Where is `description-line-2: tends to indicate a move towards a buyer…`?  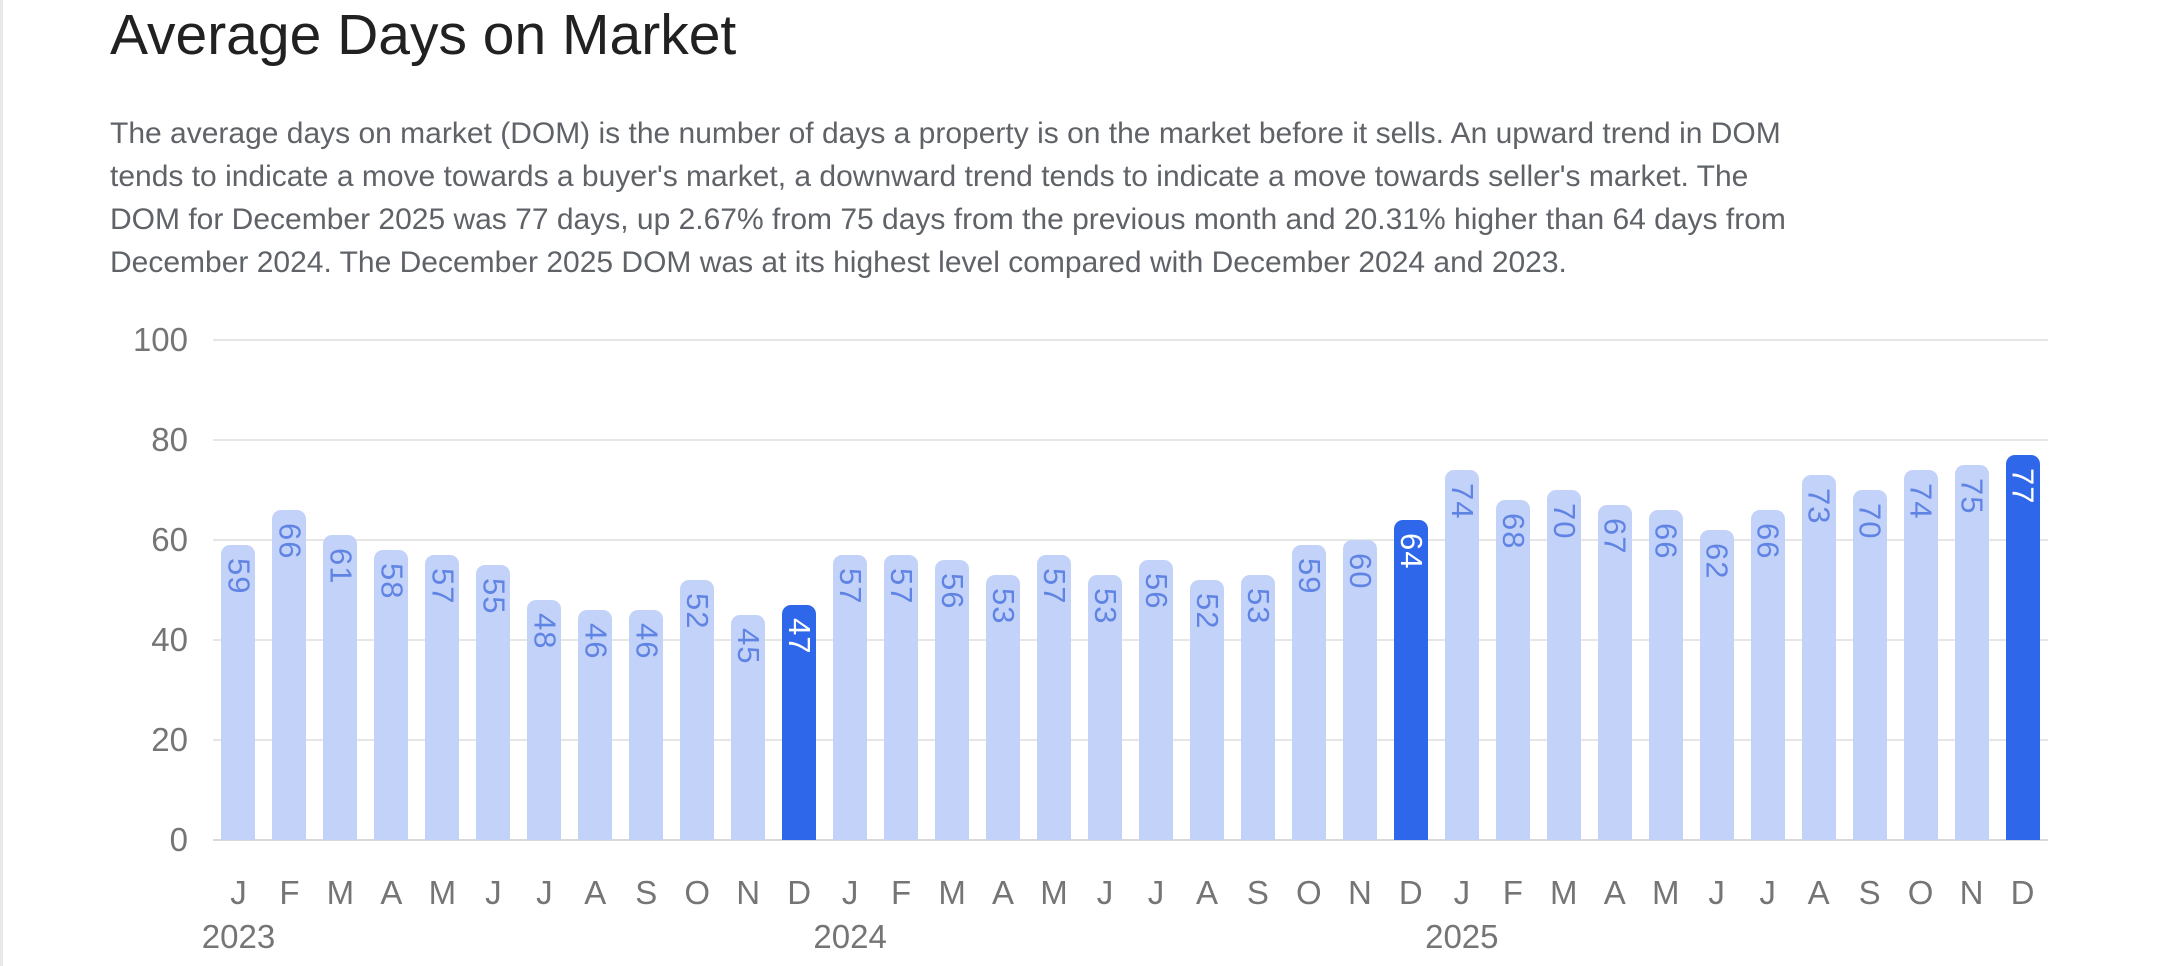
description-line-2: tends to indicate a move towards a buyer… is located at coordinates (929, 176).